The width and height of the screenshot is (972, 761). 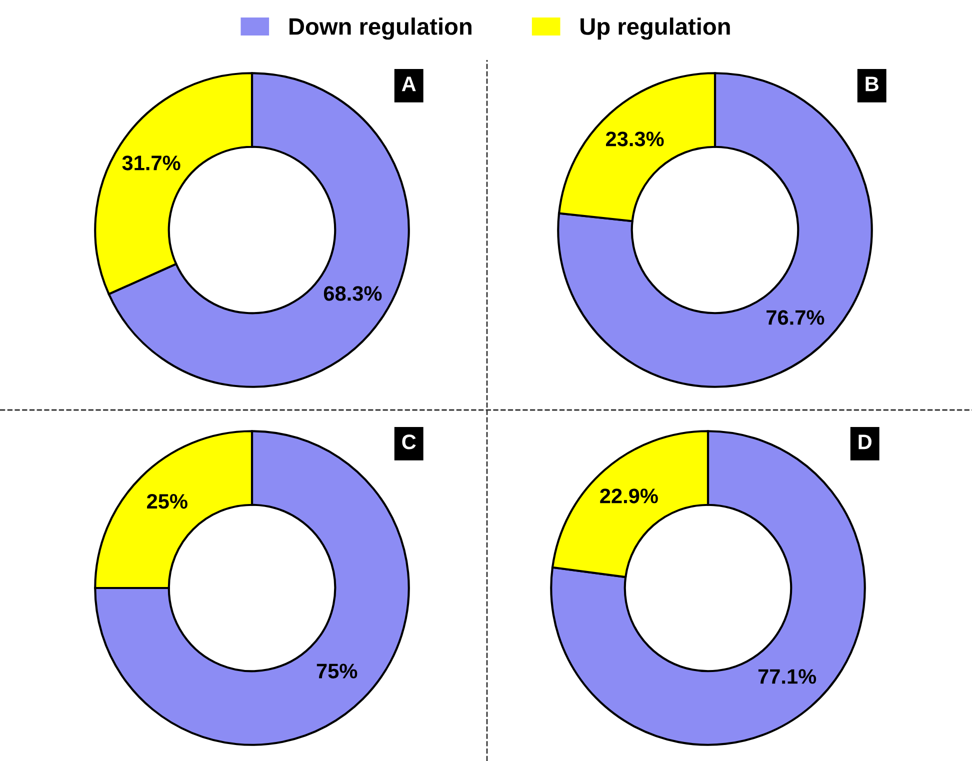 What do you see at coordinates (167, 501) in the screenshot?
I see `data-label: 25%` at bounding box center [167, 501].